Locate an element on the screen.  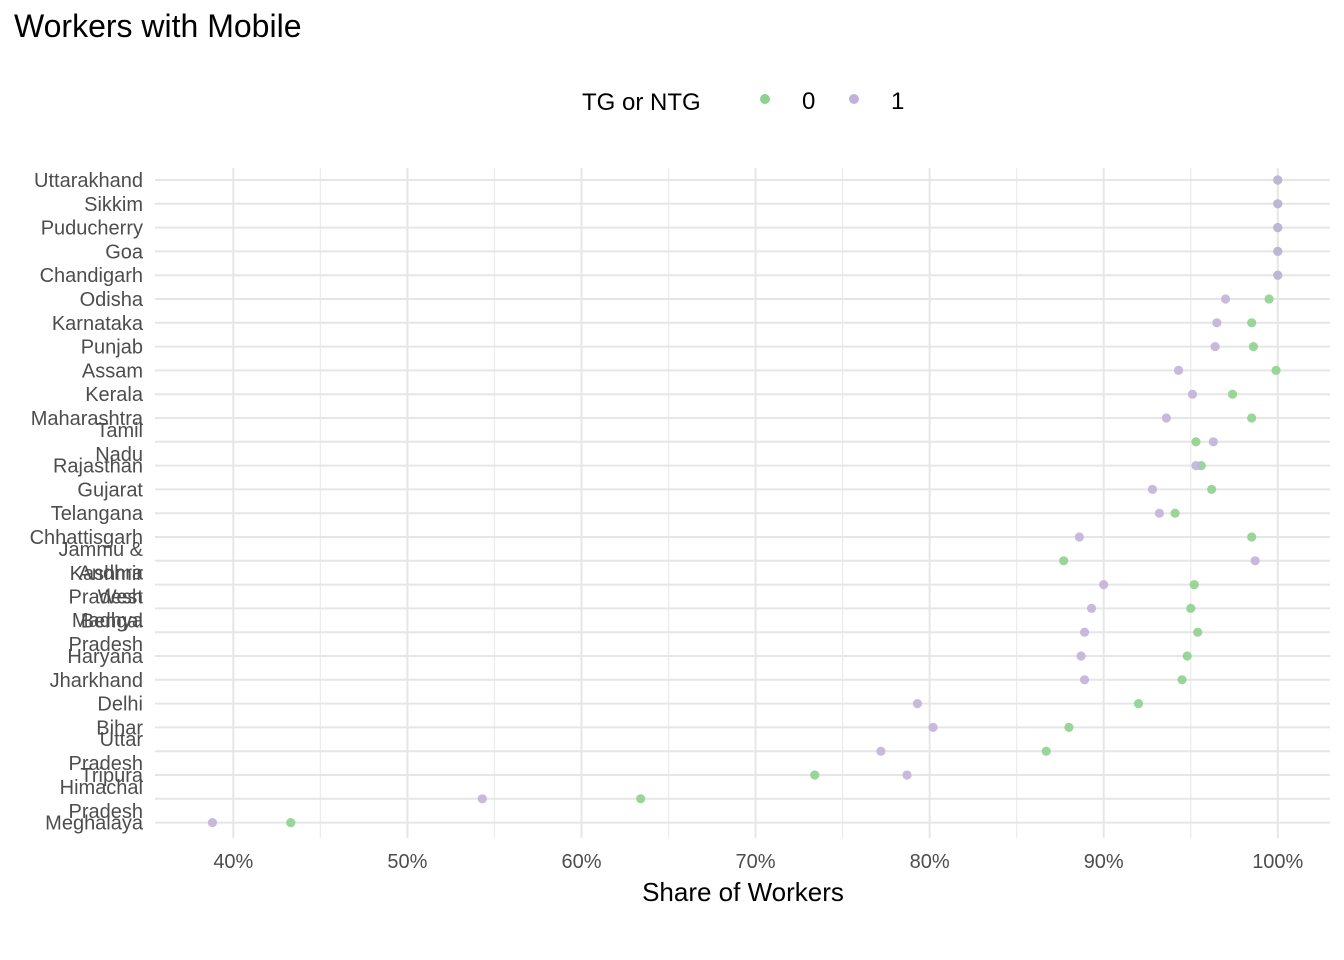
x-tick-label-3: 70% is located at coordinates (756, 862).